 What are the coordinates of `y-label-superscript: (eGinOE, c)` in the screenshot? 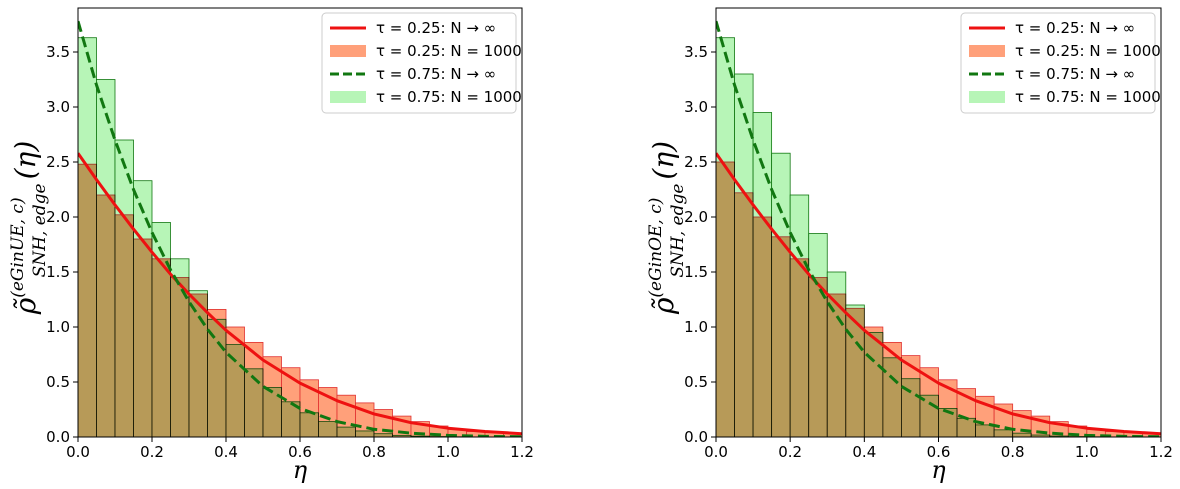 It's located at (656, 248).